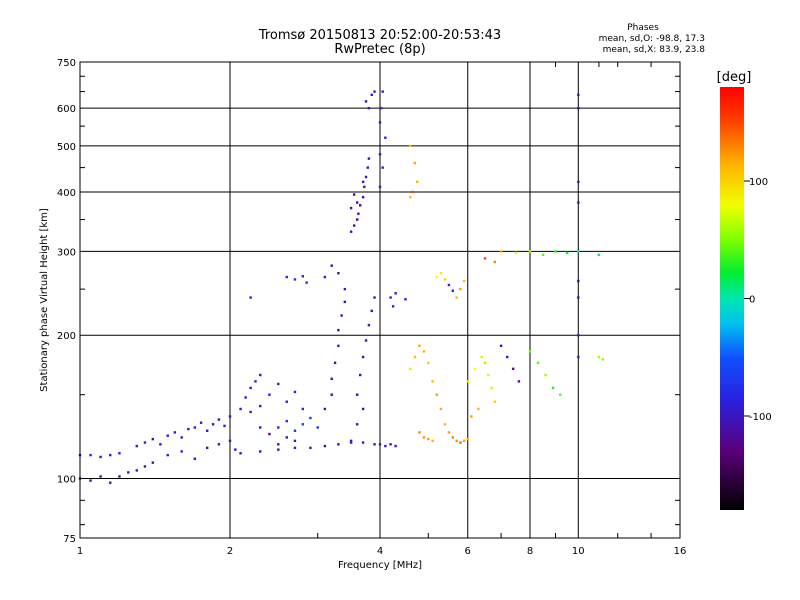 The width and height of the screenshot is (800, 600). I want to click on x-tick-label: 6, so click(468, 551).